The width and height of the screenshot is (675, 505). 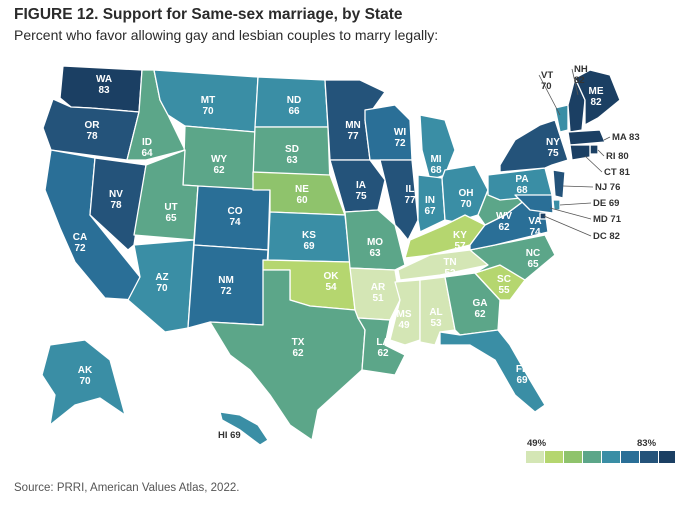 I want to click on leader-line-dc, so click(x=567, y=226).